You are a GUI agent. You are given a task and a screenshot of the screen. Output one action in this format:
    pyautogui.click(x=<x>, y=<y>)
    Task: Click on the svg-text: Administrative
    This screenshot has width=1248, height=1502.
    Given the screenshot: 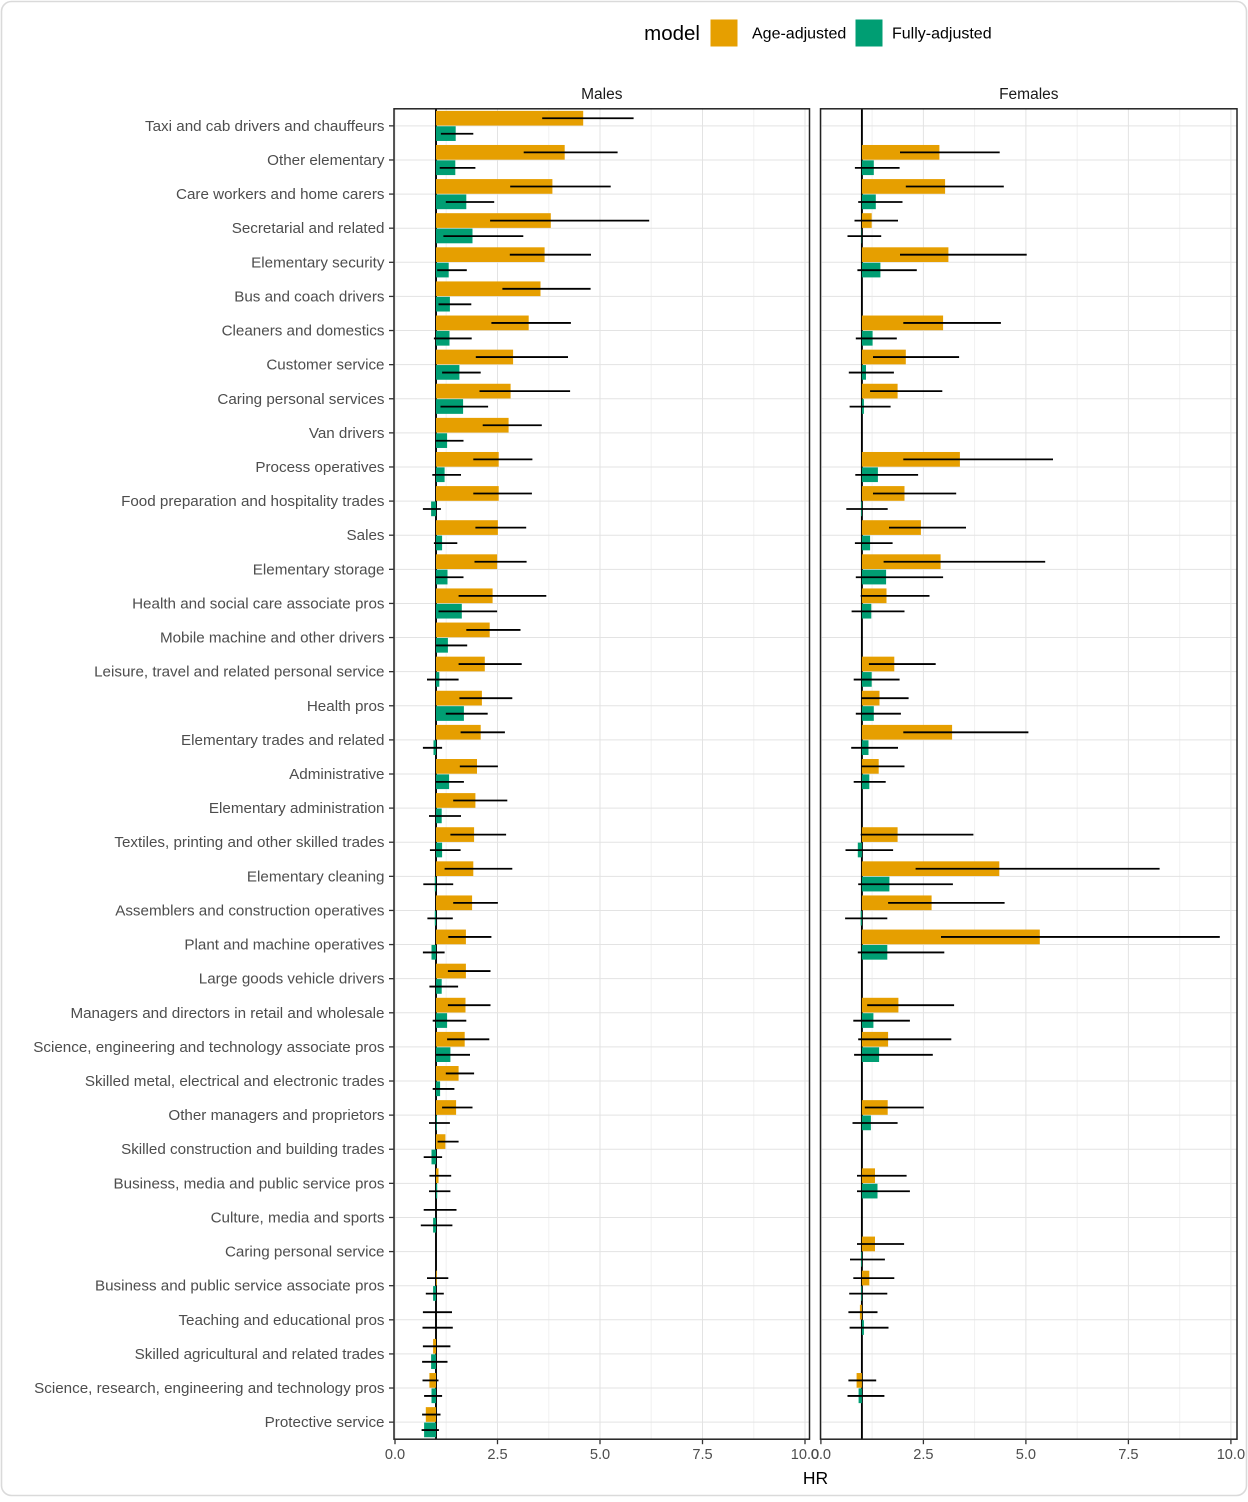 What is the action you would take?
    pyautogui.click(x=336, y=774)
    